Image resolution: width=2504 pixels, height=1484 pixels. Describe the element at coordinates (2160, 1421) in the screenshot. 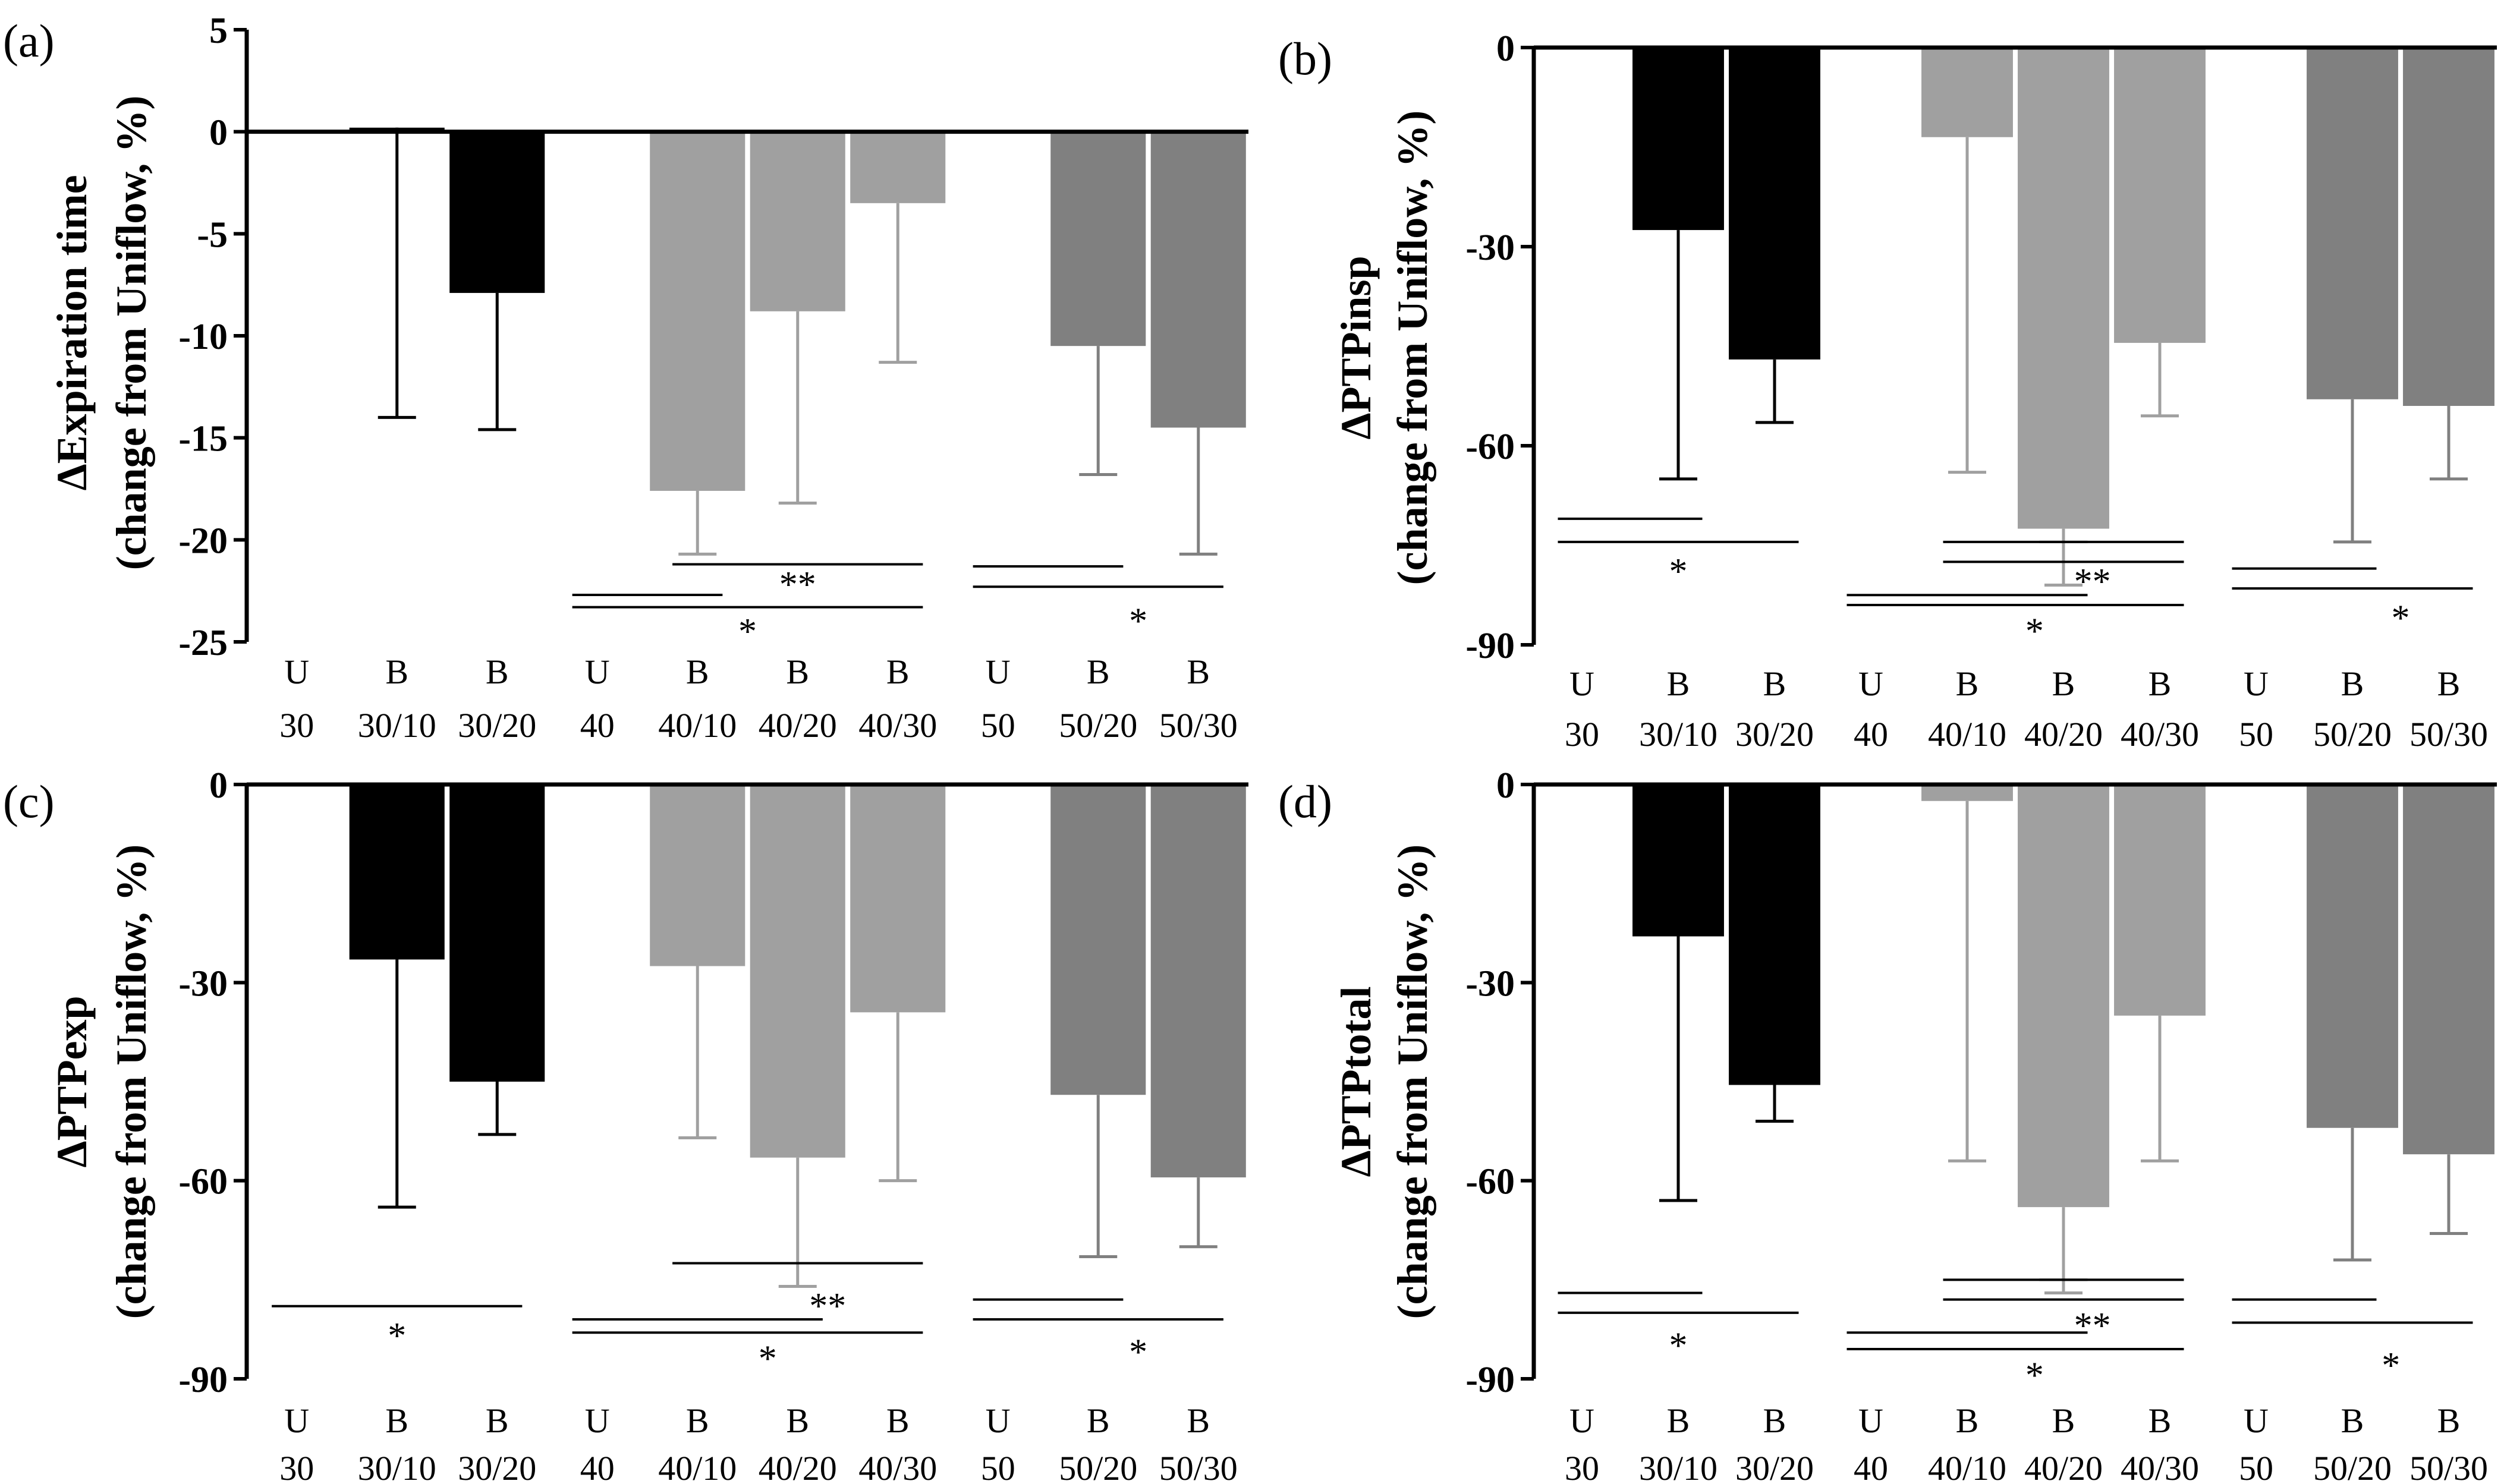

I see `panel-d-xlabel-letter-6: B` at that location.